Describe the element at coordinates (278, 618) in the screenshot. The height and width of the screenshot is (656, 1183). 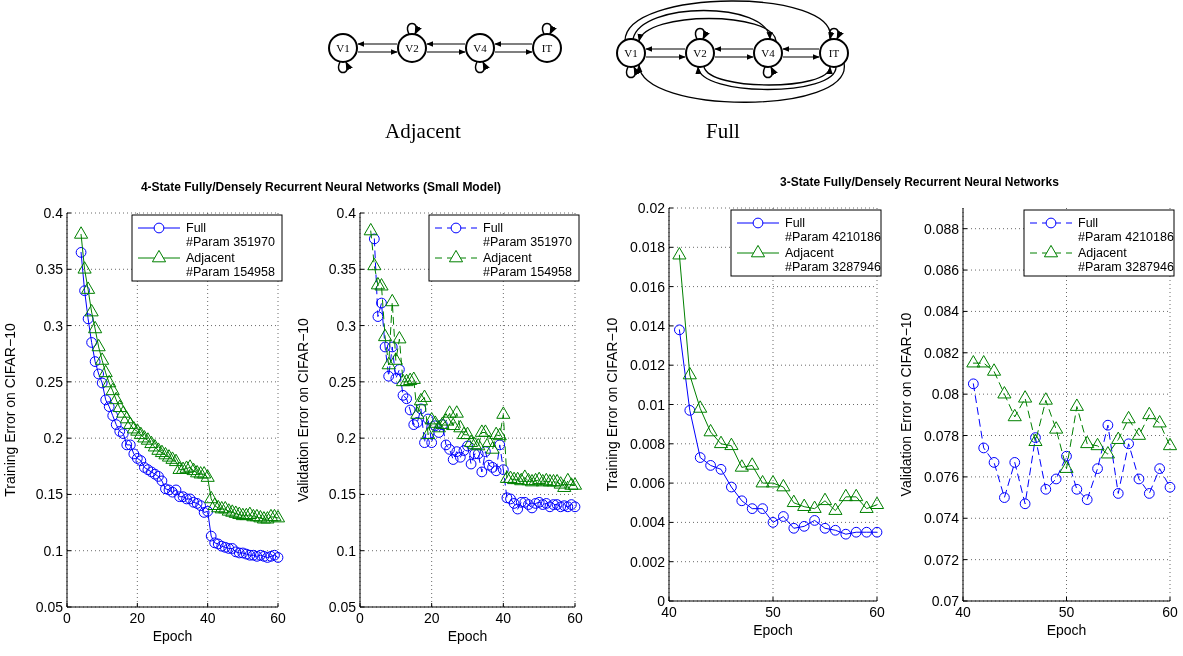
I see `x-tick-label: 60` at that location.